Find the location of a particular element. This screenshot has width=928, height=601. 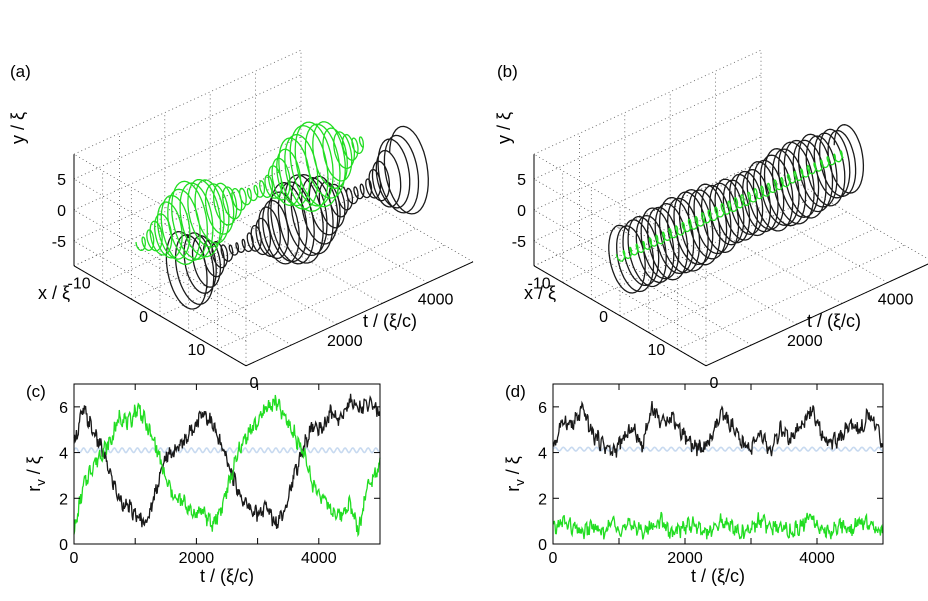

panel-c: 0 2000 4000 0 2 4 6 t / (ξ/c) rv / ξ (c) is located at coordinates (202, 484).